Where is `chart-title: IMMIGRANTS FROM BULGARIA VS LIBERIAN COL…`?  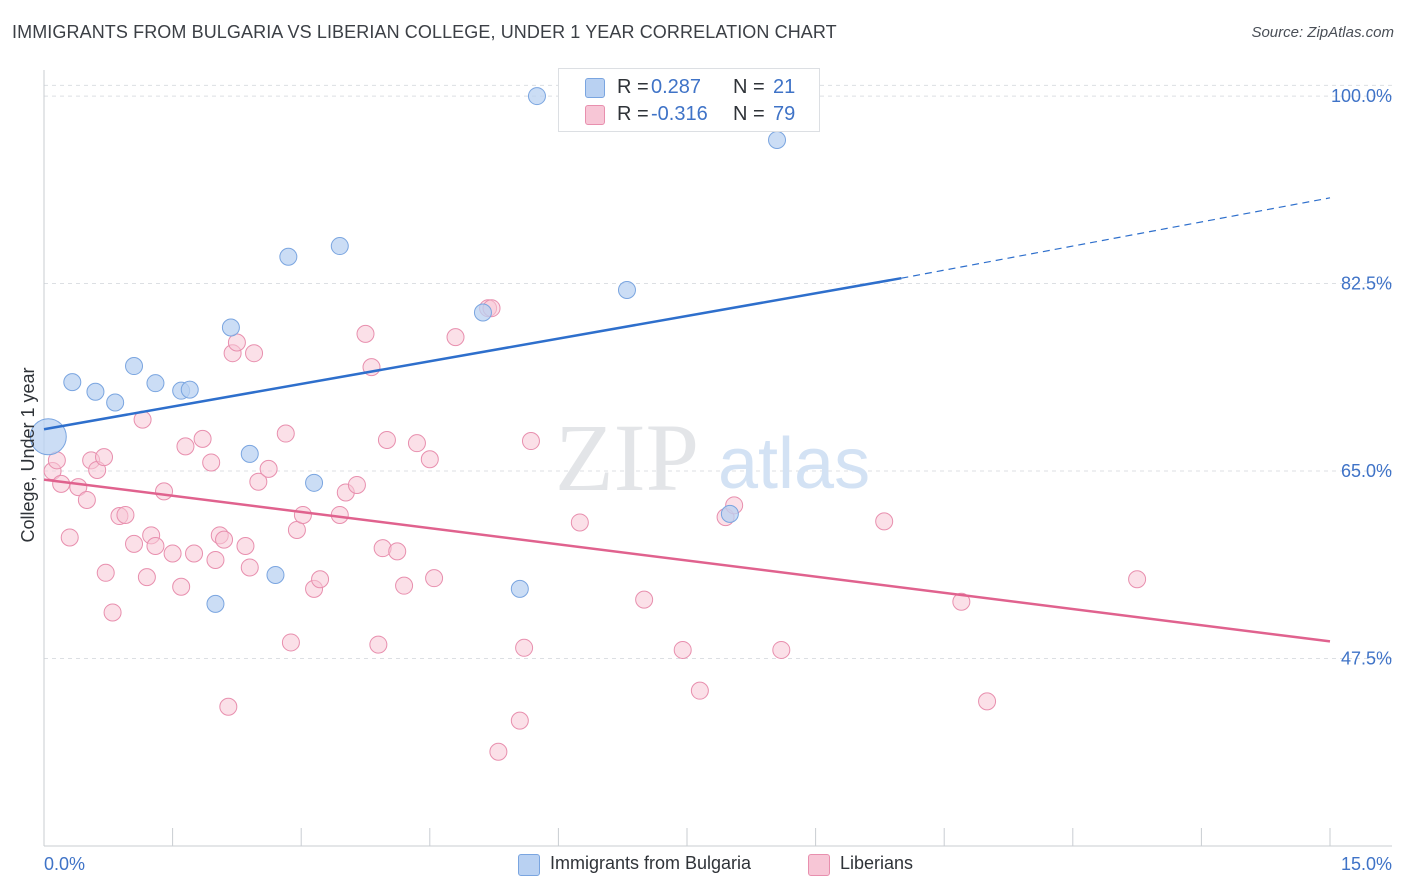
chart-title: IMMIGRANTS FROM BULGARIA VS LIBERIAN COL… is located at coordinates (424, 32).